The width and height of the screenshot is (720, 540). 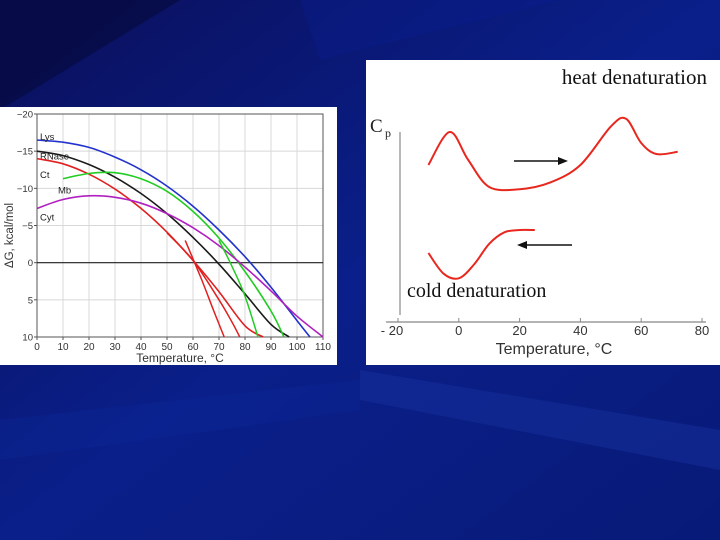 What do you see at coordinates (115, 347) in the screenshot?
I see `x-tick-label: 30` at bounding box center [115, 347].